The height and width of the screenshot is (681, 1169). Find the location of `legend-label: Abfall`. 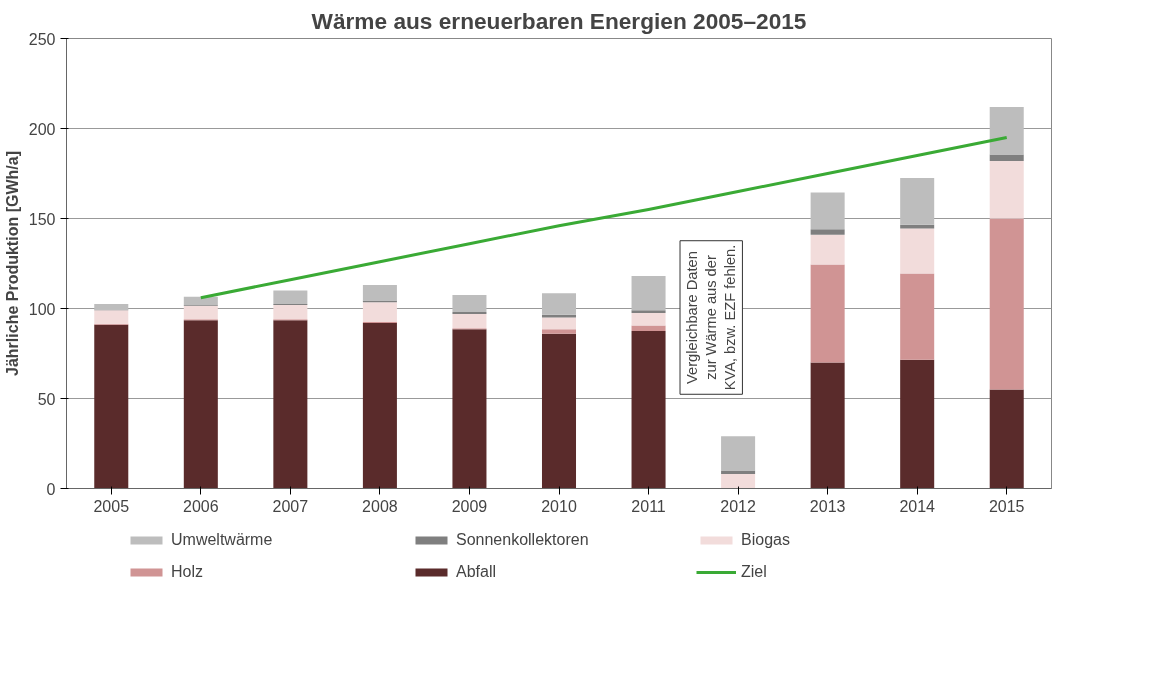

legend-label: Abfall is located at coordinates (477, 572).